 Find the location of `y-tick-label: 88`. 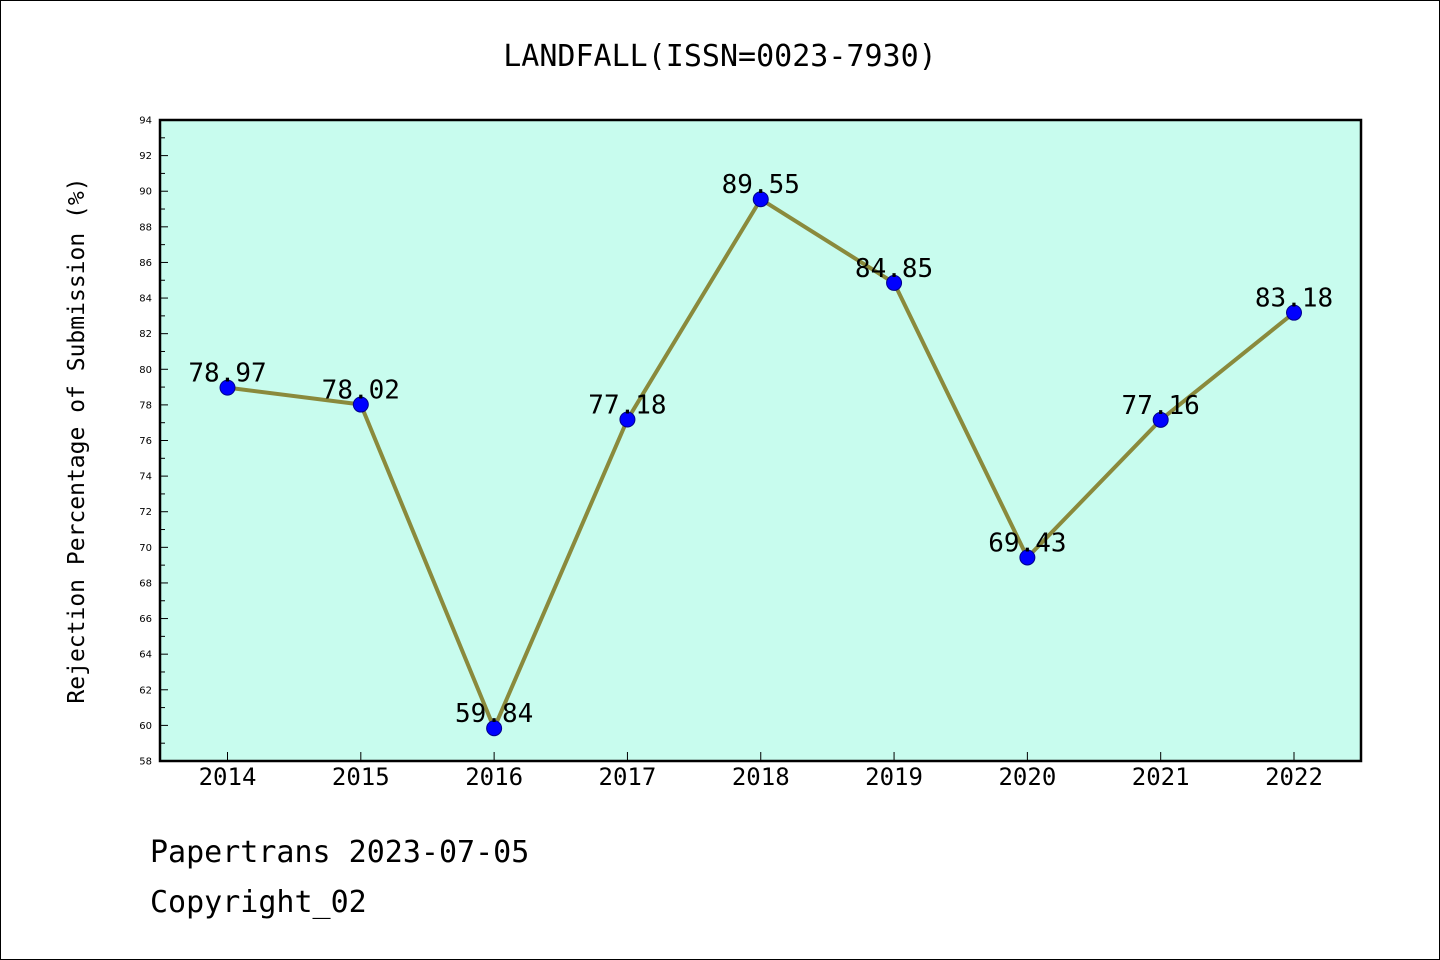

y-tick-label: 88 is located at coordinates (145, 227).